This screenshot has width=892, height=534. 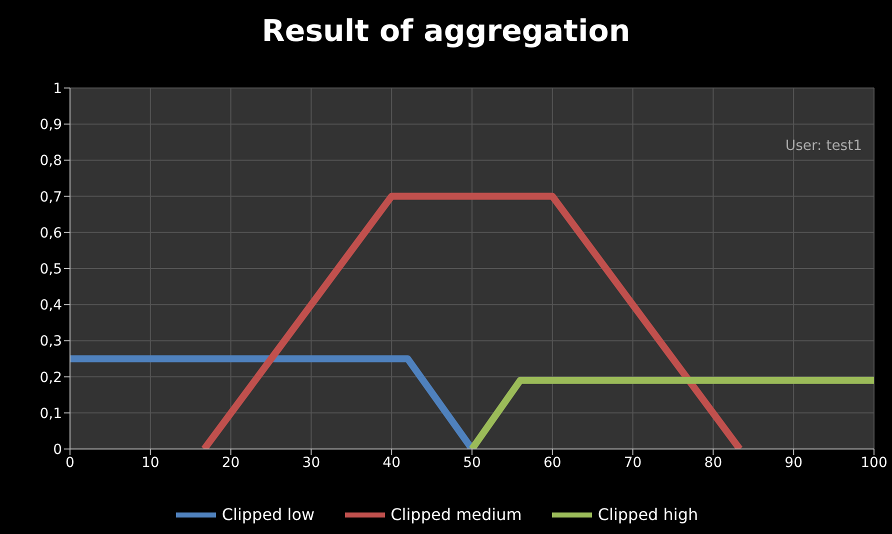 I want to click on y-tick-label: 0,9, so click(x=51, y=125).